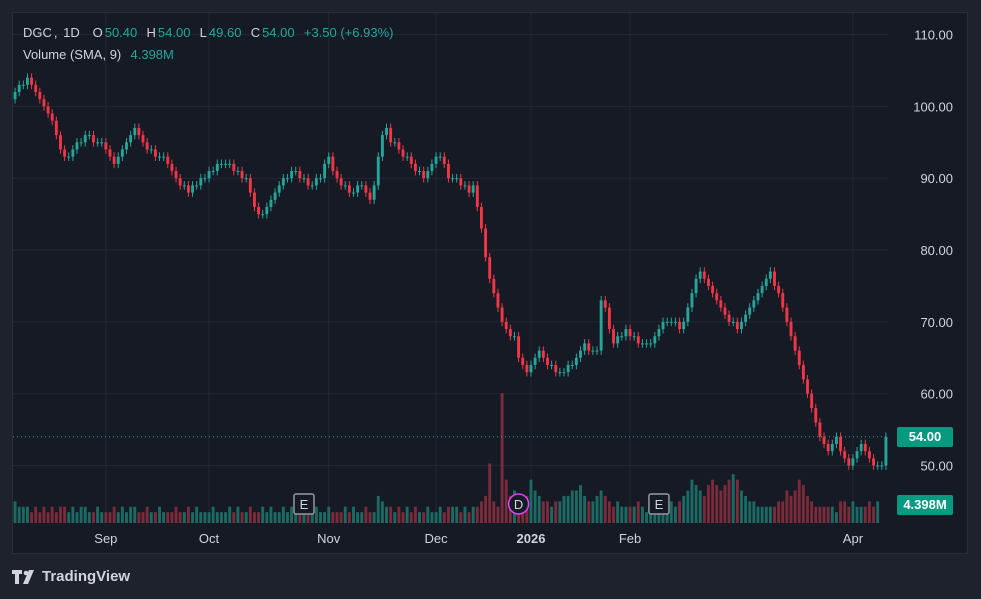 The image size is (981, 599). What do you see at coordinates (659, 504) in the screenshot?
I see `earnings-marker` at bounding box center [659, 504].